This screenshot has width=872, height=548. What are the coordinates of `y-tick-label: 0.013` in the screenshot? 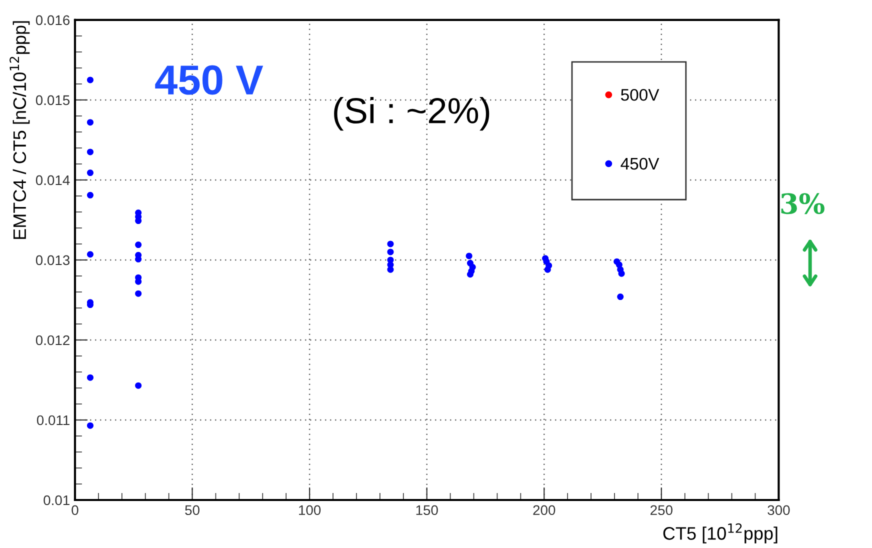 It's located at (53, 260).